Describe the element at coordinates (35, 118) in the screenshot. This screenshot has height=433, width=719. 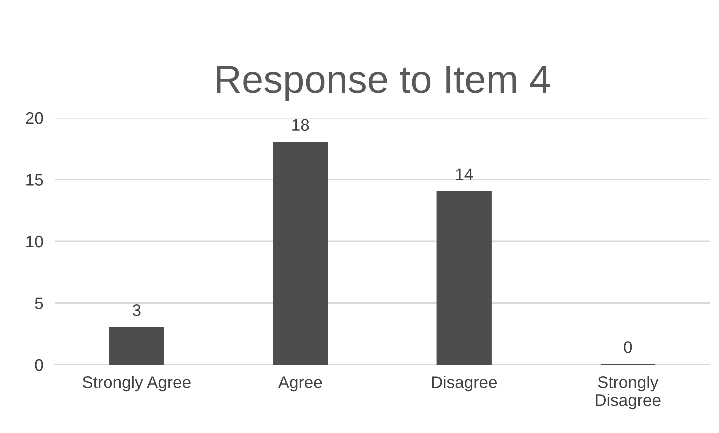
I see `y-tick-label: 20` at that location.